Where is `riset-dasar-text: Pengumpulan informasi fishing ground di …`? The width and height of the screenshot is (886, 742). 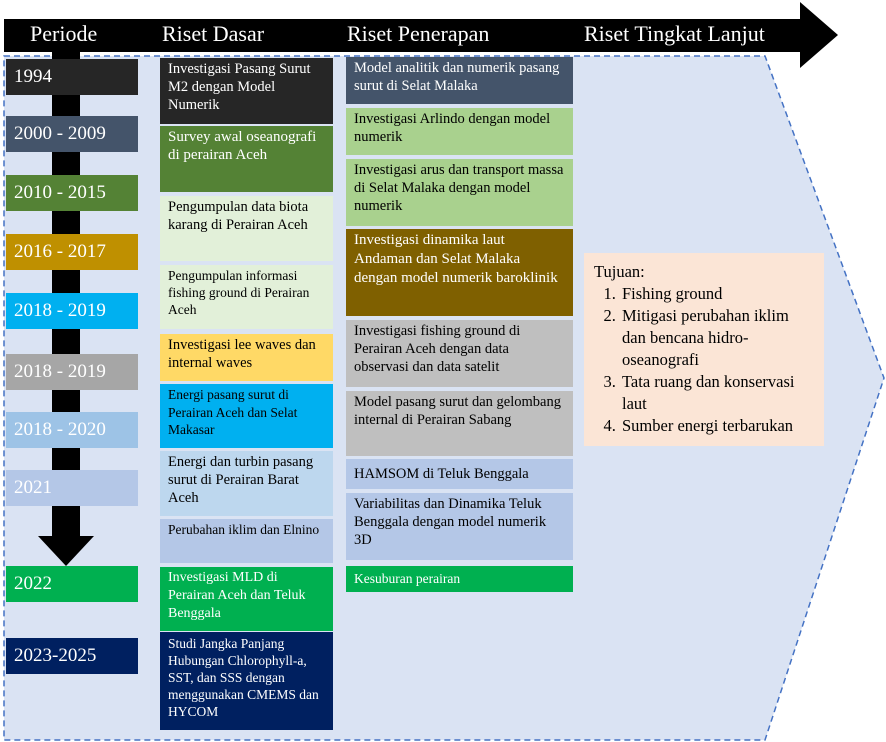 riset-dasar-text: Pengumpulan informasi fishing ground di … is located at coordinates (239, 292).